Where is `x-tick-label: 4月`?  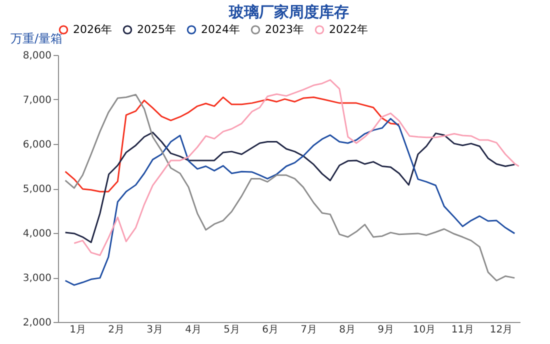
x-tick-label: 4月 is located at coordinates (193, 330).